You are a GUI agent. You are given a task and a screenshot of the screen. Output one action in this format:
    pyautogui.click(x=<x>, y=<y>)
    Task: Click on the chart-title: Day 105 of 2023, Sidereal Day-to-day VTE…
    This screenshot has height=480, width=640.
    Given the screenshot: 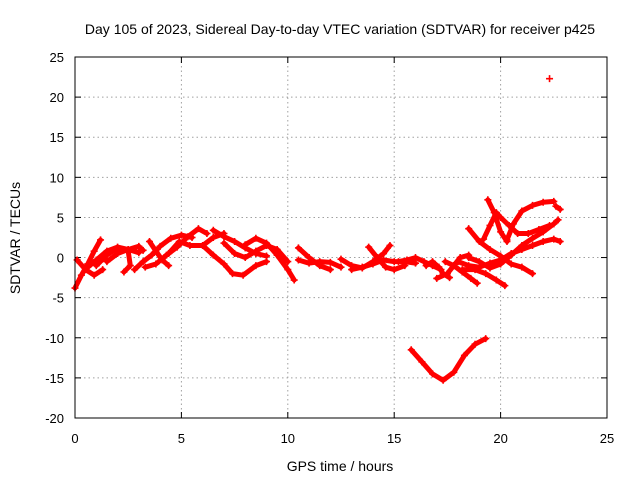 What is the action you would take?
    pyautogui.click(x=340, y=29)
    